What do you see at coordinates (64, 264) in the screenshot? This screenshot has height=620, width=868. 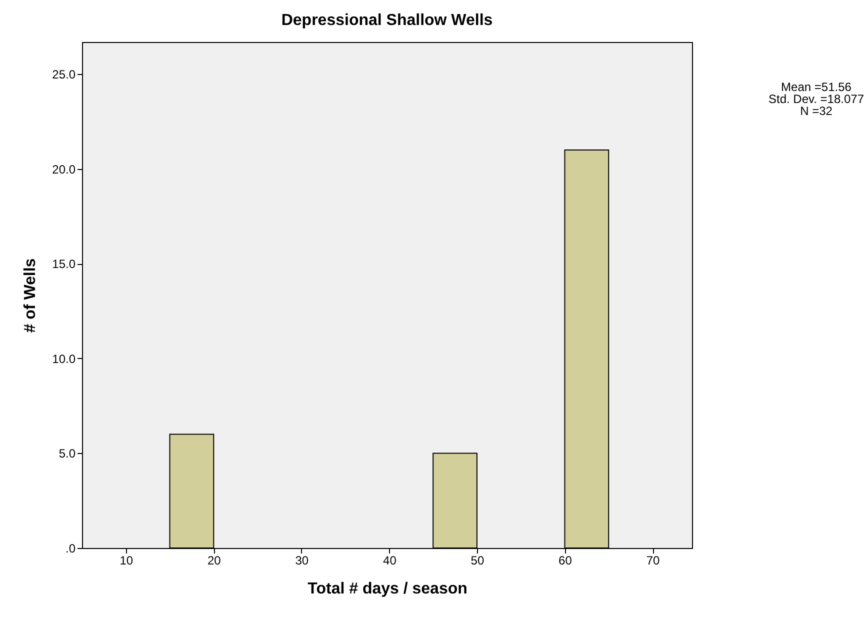 I see `y-tick-label: 15.0` at bounding box center [64, 264].